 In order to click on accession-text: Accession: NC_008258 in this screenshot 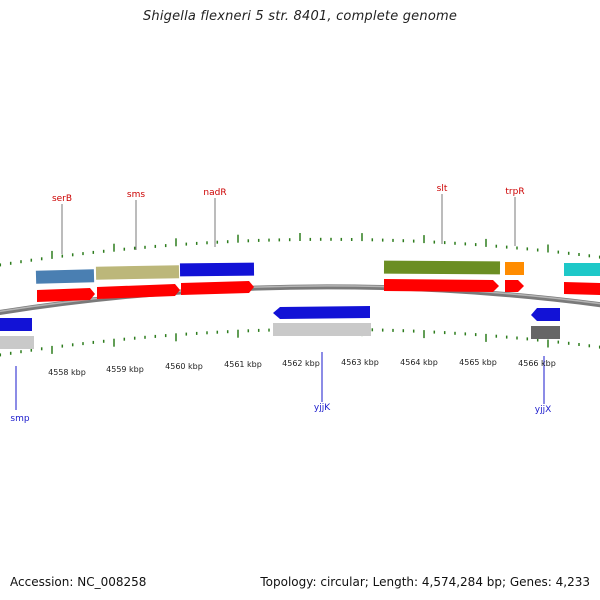, I will do `click(78, 582)`.